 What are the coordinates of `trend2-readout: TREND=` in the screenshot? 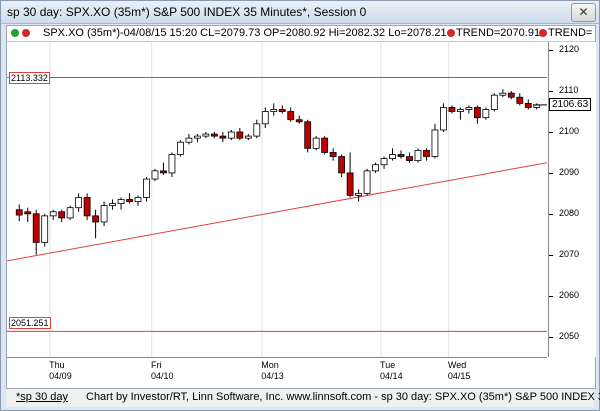 It's located at (570, 33).